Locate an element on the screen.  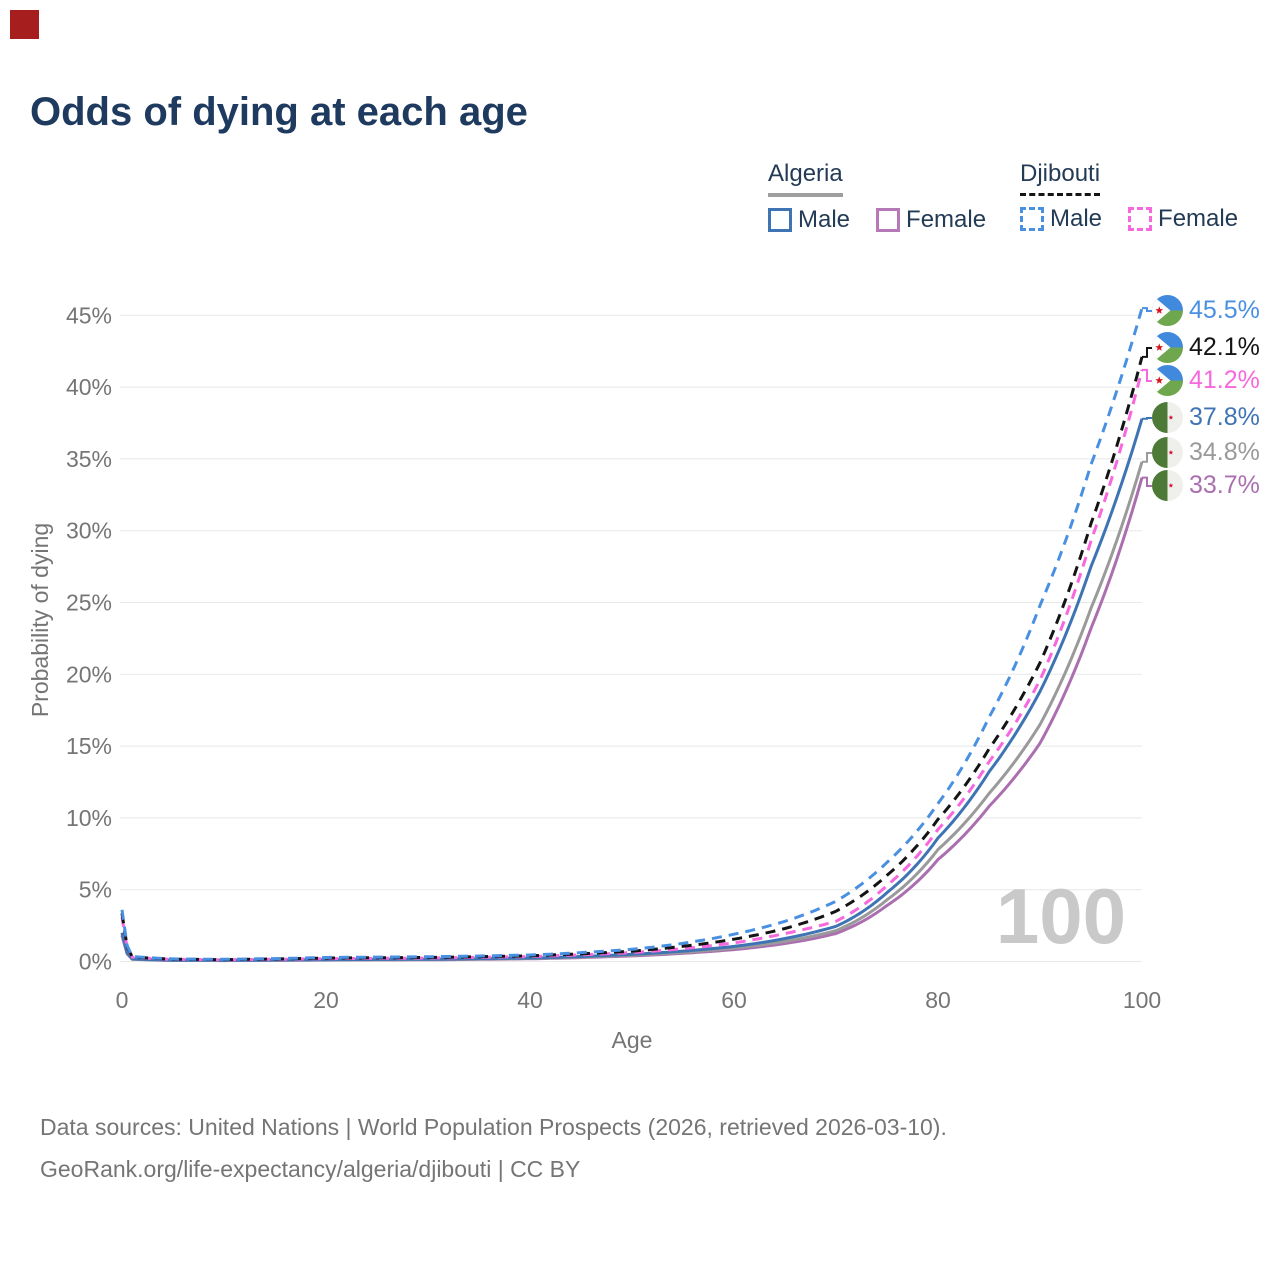
x-tick-label: 0 is located at coordinates (122, 1000).